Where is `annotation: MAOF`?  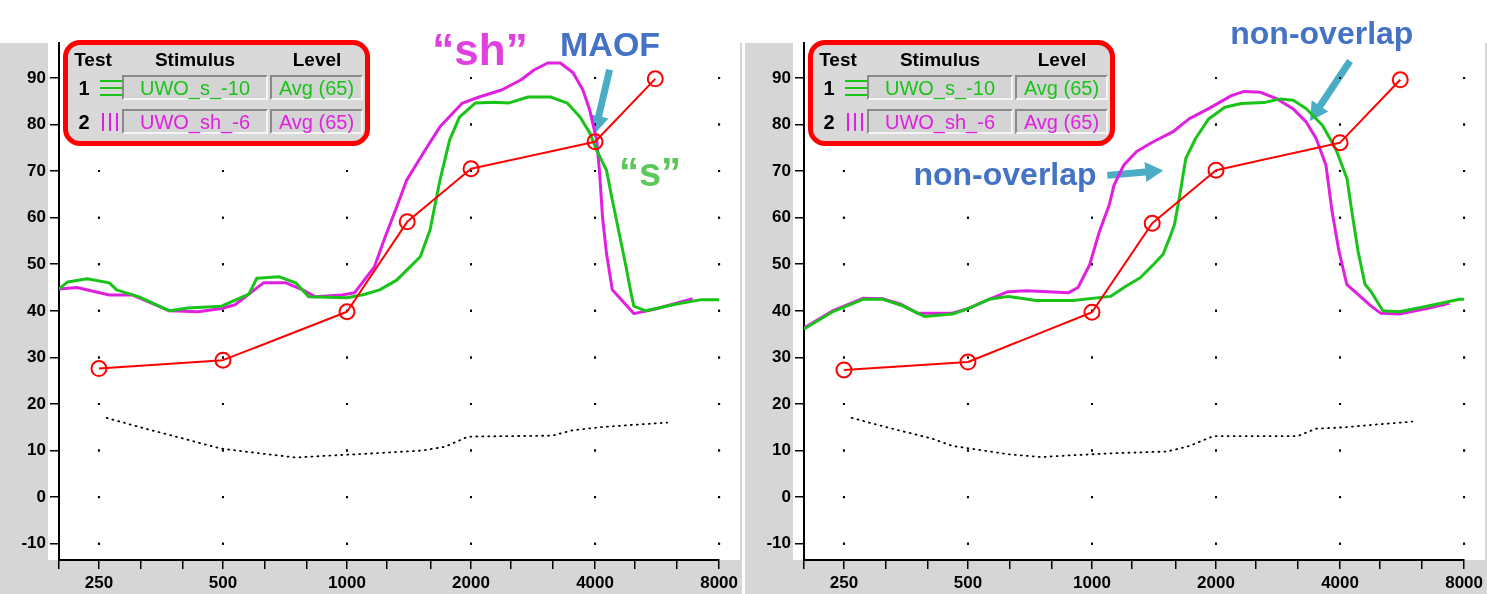
annotation: MAOF is located at coordinates (610, 43).